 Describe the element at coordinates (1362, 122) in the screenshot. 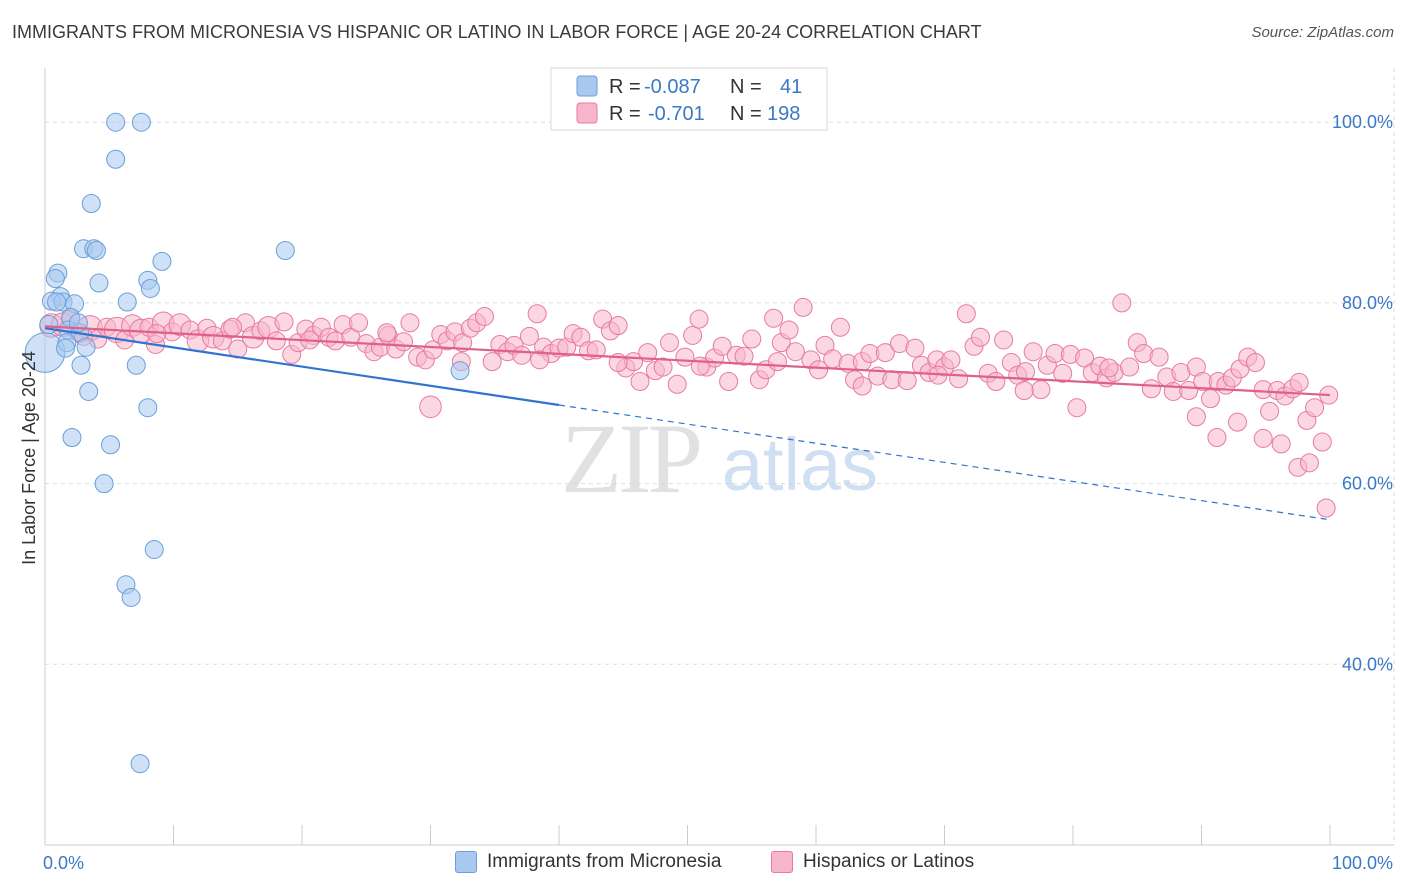

I see `y-tick-label-0: 100.0%` at that location.